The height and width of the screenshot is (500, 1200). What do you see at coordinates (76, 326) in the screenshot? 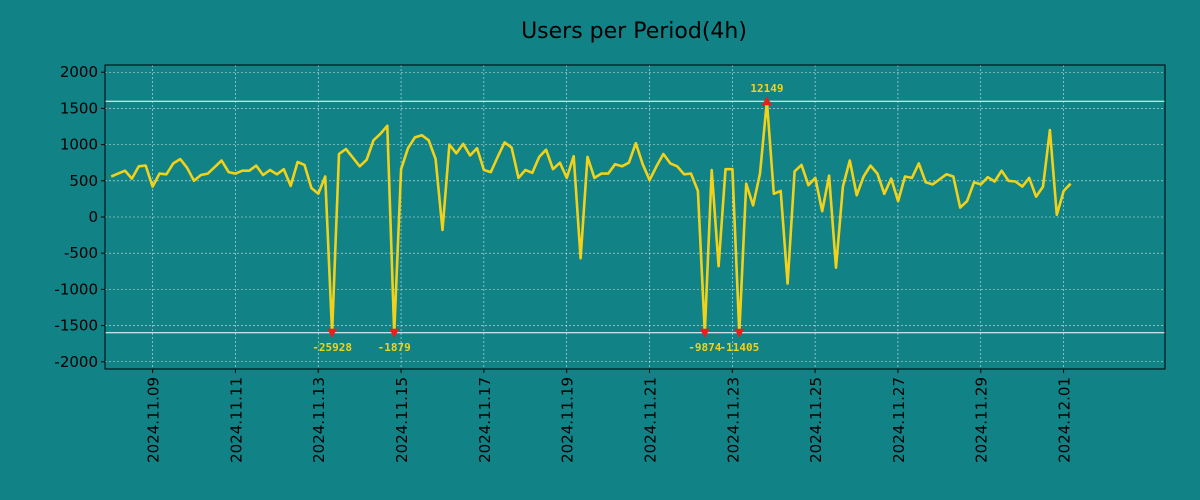
I see `y-tick-label: -1500` at bounding box center [76, 326].